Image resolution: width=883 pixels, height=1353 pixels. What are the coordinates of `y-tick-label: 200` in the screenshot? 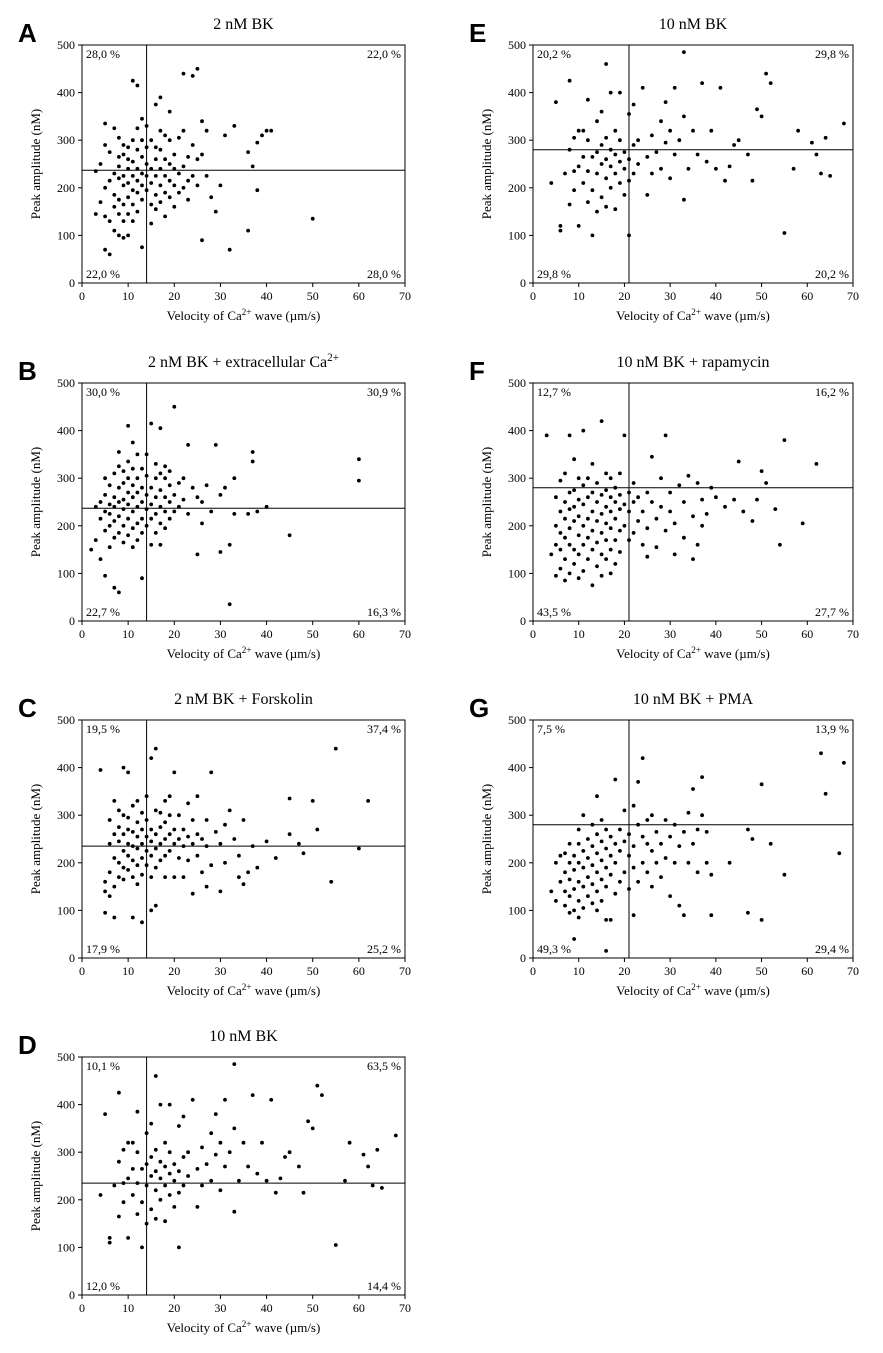 It's located at (517, 863).